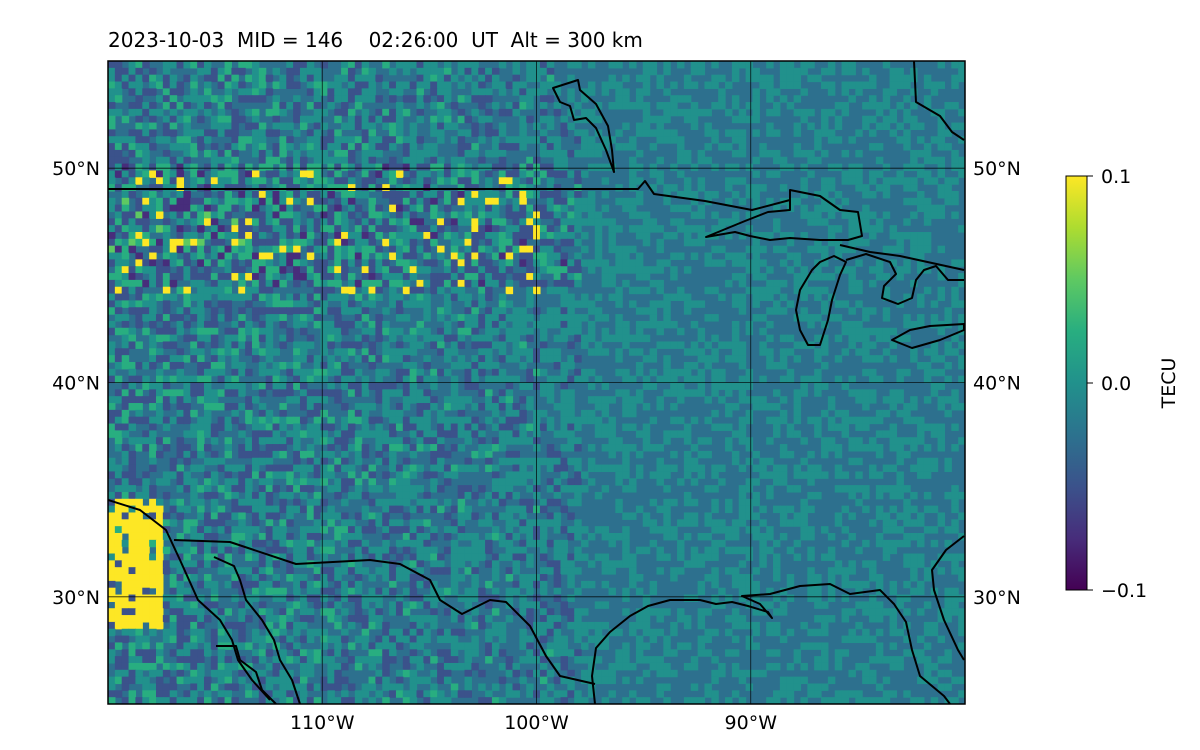 The width and height of the screenshot is (1200, 750). I want to click on lat-tick-label-right: 50°N, so click(997, 169).